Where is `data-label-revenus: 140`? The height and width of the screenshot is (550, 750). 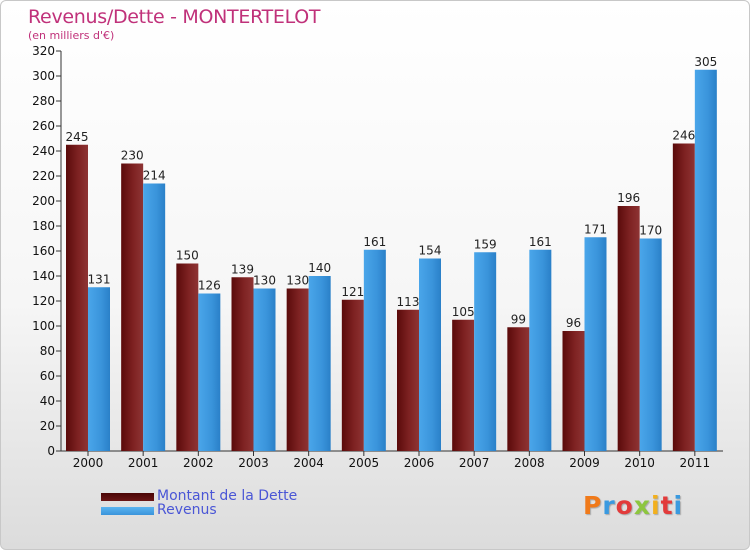 data-label-revenus: 140 is located at coordinates (319, 268).